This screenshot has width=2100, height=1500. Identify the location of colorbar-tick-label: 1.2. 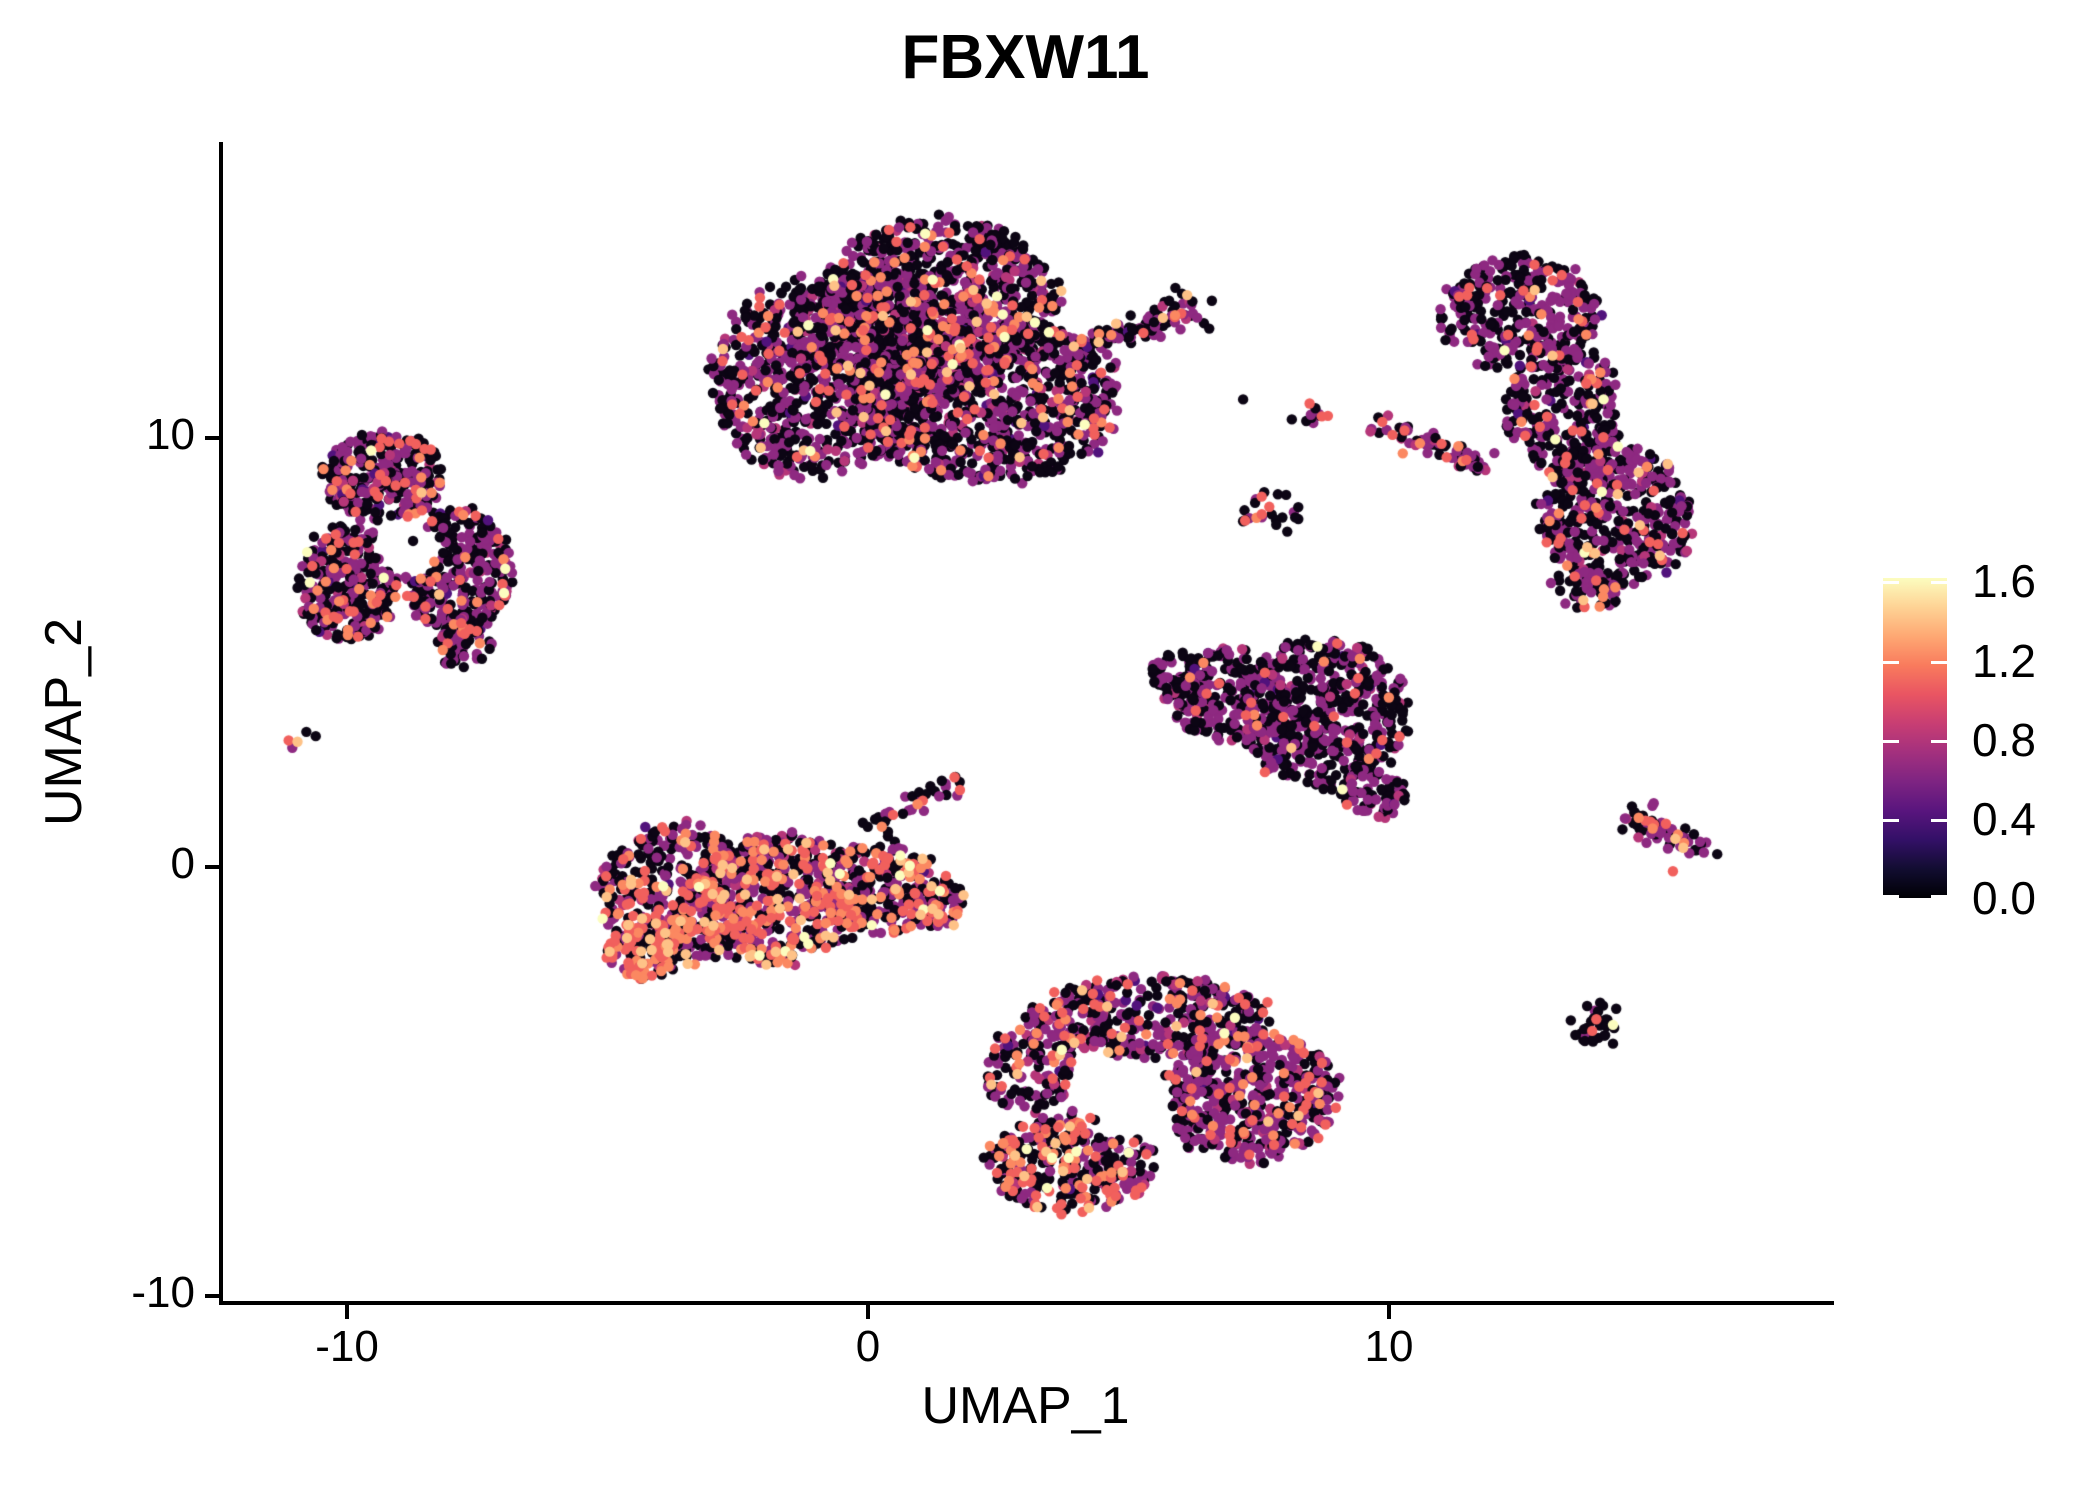
(2004, 660).